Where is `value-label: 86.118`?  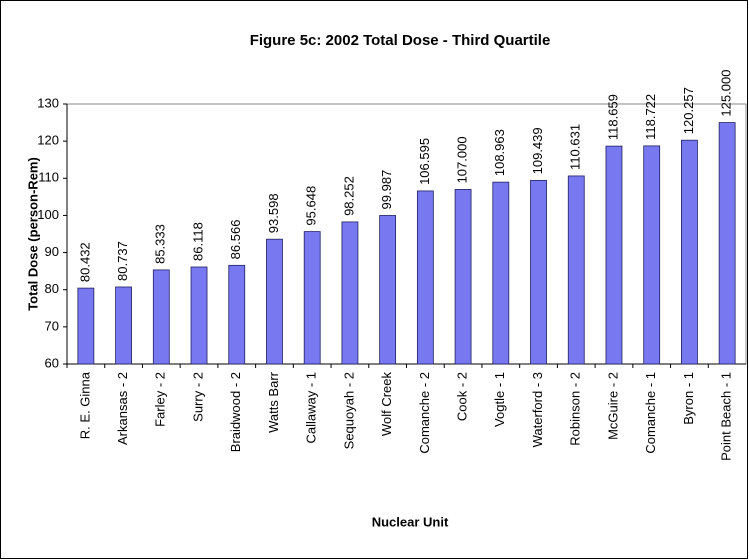 value-label: 86.118 is located at coordinates (197, 241).